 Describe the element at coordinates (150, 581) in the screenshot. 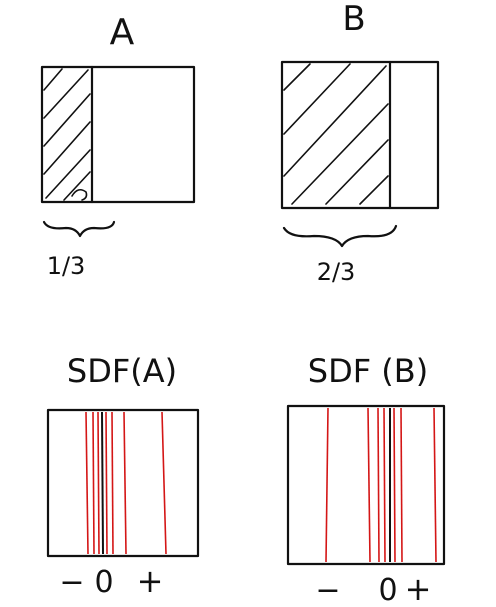

I see `sdf-a-positive-label: +` at that location.